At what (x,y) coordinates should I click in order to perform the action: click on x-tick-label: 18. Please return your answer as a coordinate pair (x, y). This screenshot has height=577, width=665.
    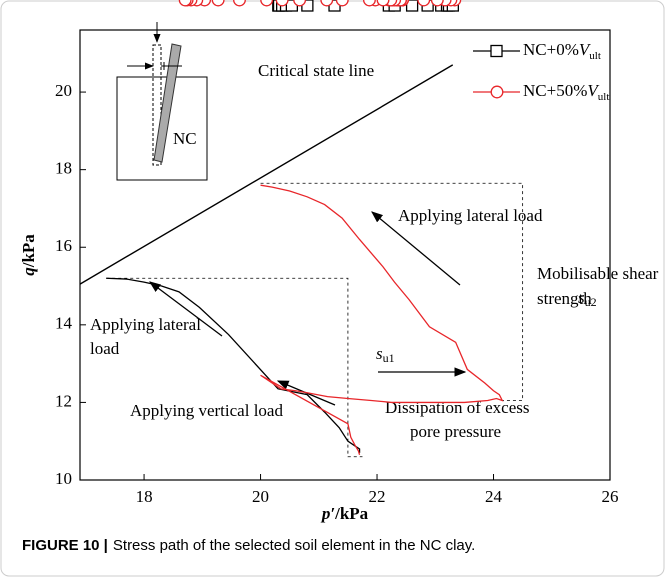
    Looking at the image, I should click on (144, 496).